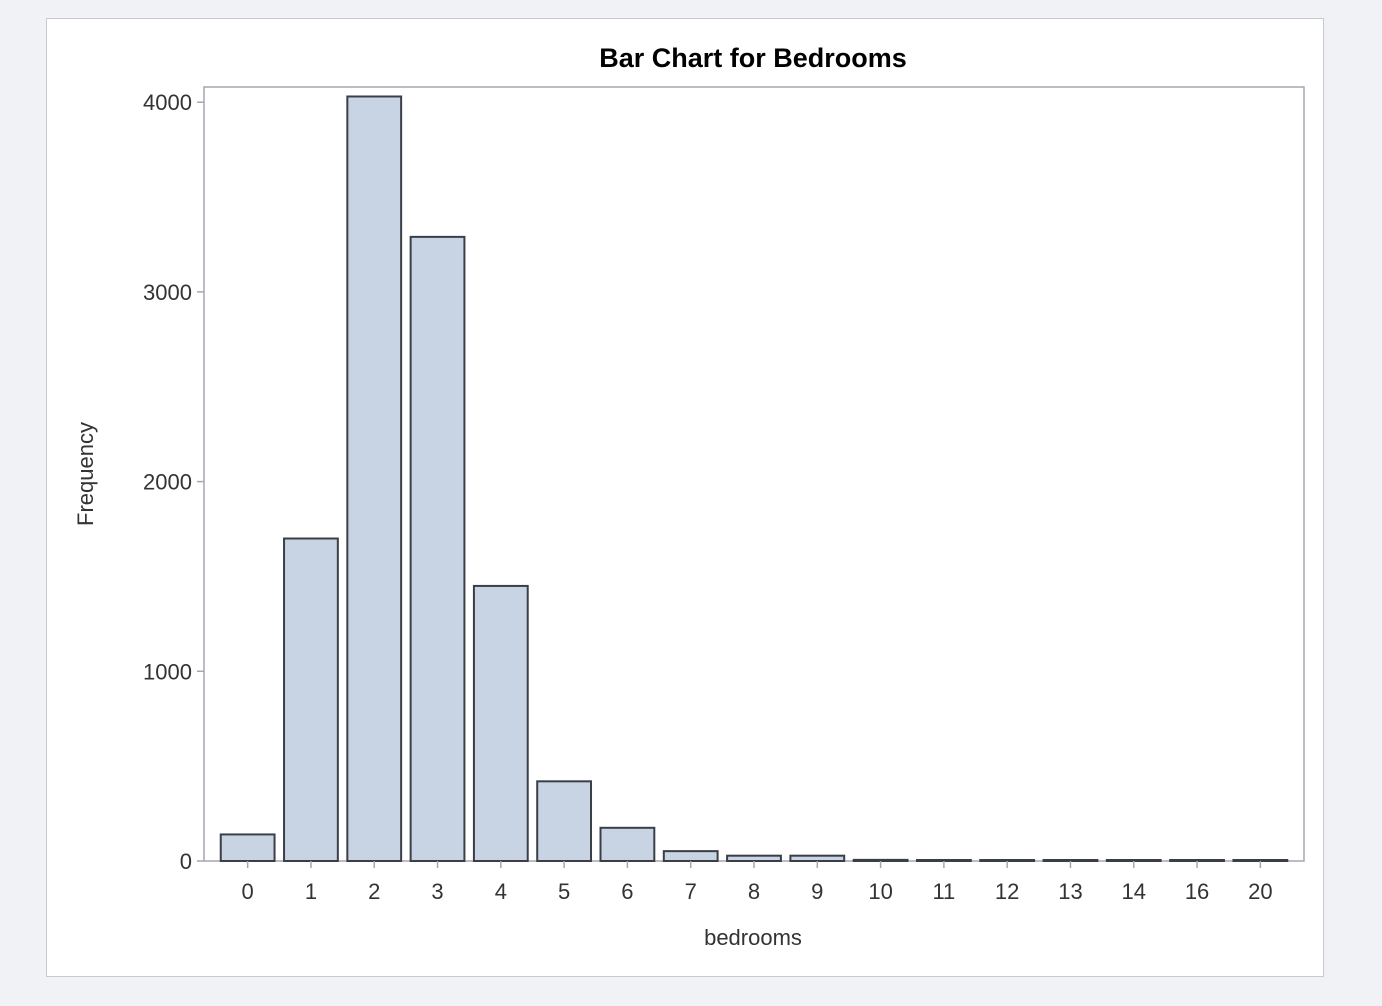  I want to click on x-tick-label: 1, so click(311, 891).